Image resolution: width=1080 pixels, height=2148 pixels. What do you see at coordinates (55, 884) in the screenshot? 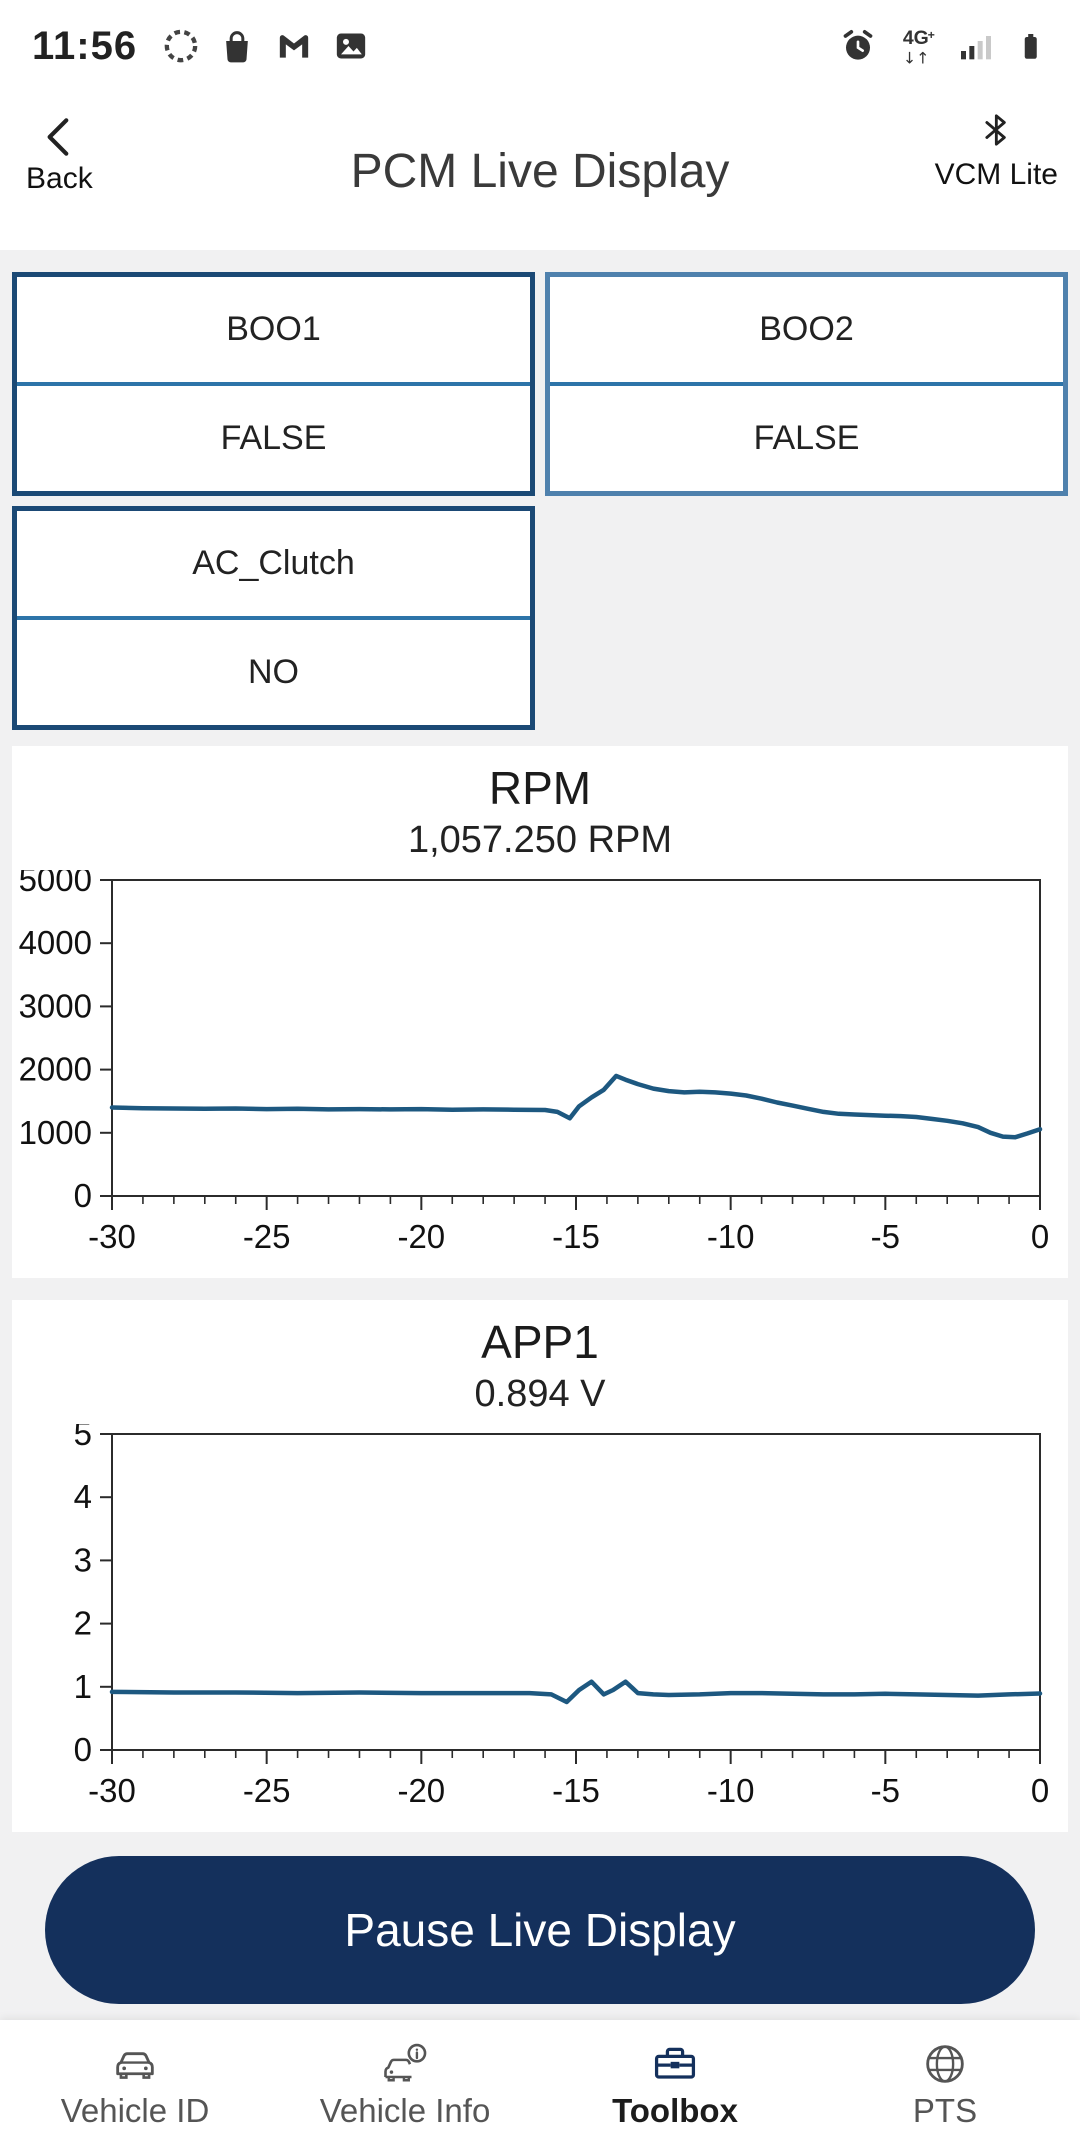
I see `svg-text: 5000` at bounding box center [55, 884].